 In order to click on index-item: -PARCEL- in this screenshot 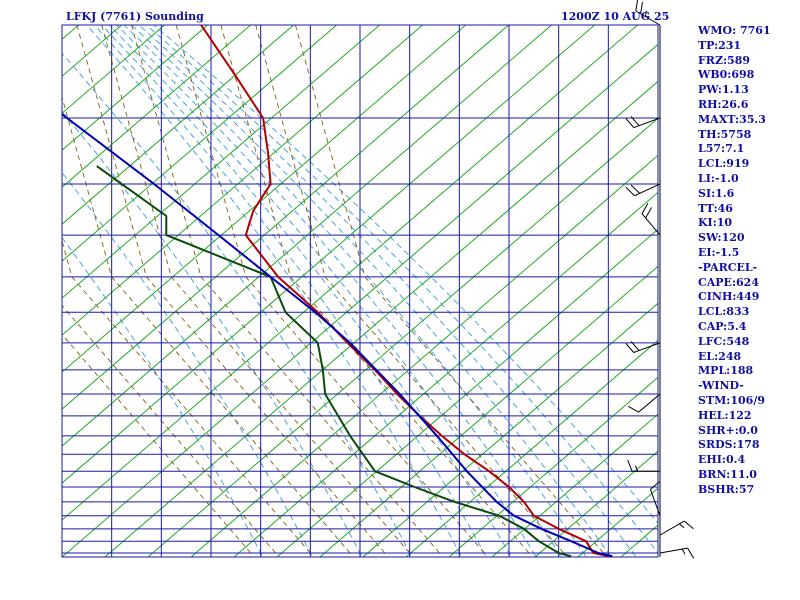, I will do `click(728, 267)`.